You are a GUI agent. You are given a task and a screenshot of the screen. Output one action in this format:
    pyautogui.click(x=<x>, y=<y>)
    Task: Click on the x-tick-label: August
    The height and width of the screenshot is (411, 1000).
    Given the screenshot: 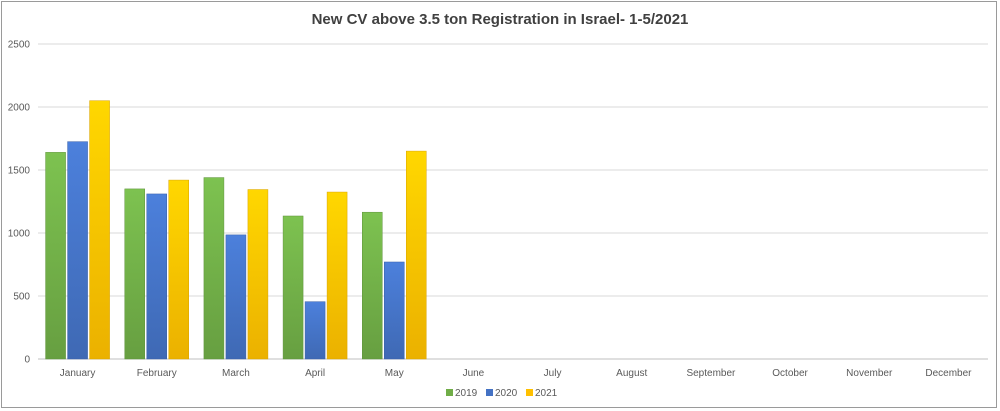 What is the action you would take?
    pyautogui.click(x=631, y=373)
    